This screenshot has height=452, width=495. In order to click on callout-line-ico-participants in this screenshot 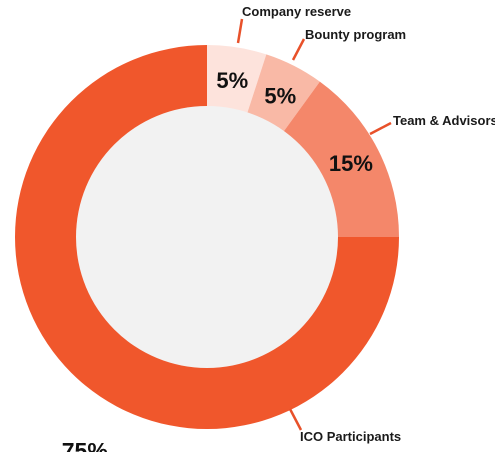, I will do `click(295, 419)`.